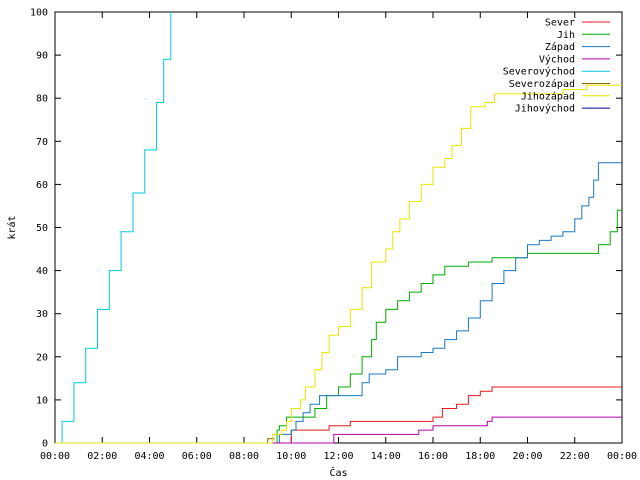 This screenshot has width=640, height=480. I want to click on legend-label: Východ, so click(557, 59).